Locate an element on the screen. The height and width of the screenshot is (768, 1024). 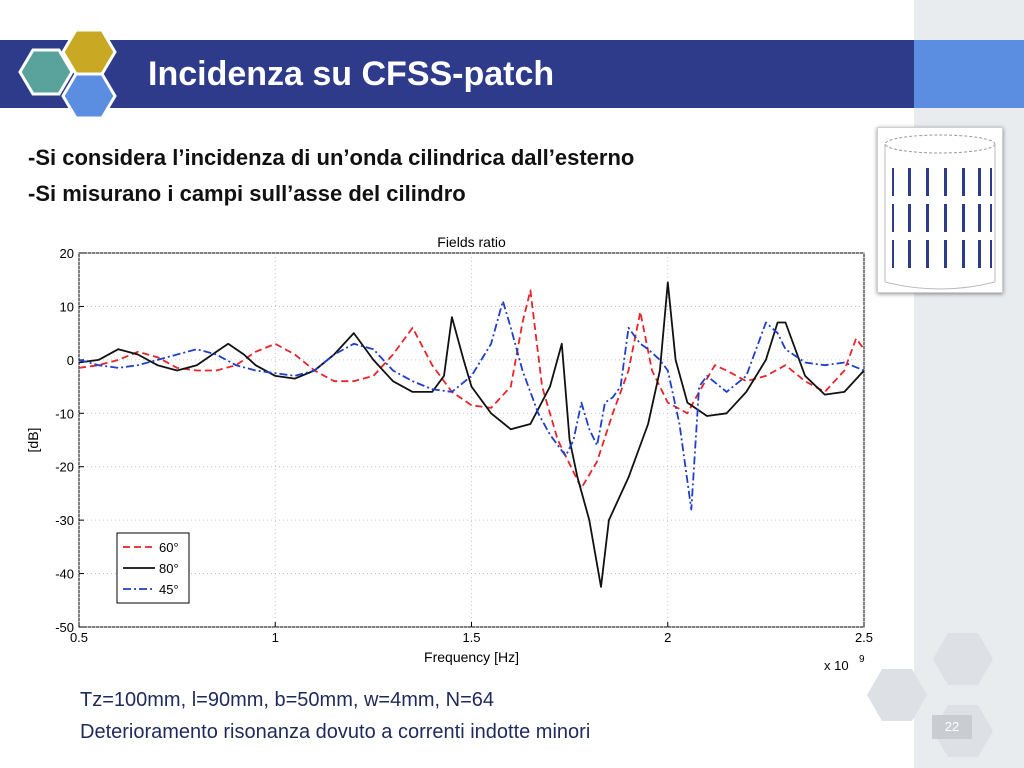
x-multiplier-label: x 10 is located at coordinates (836, 665).